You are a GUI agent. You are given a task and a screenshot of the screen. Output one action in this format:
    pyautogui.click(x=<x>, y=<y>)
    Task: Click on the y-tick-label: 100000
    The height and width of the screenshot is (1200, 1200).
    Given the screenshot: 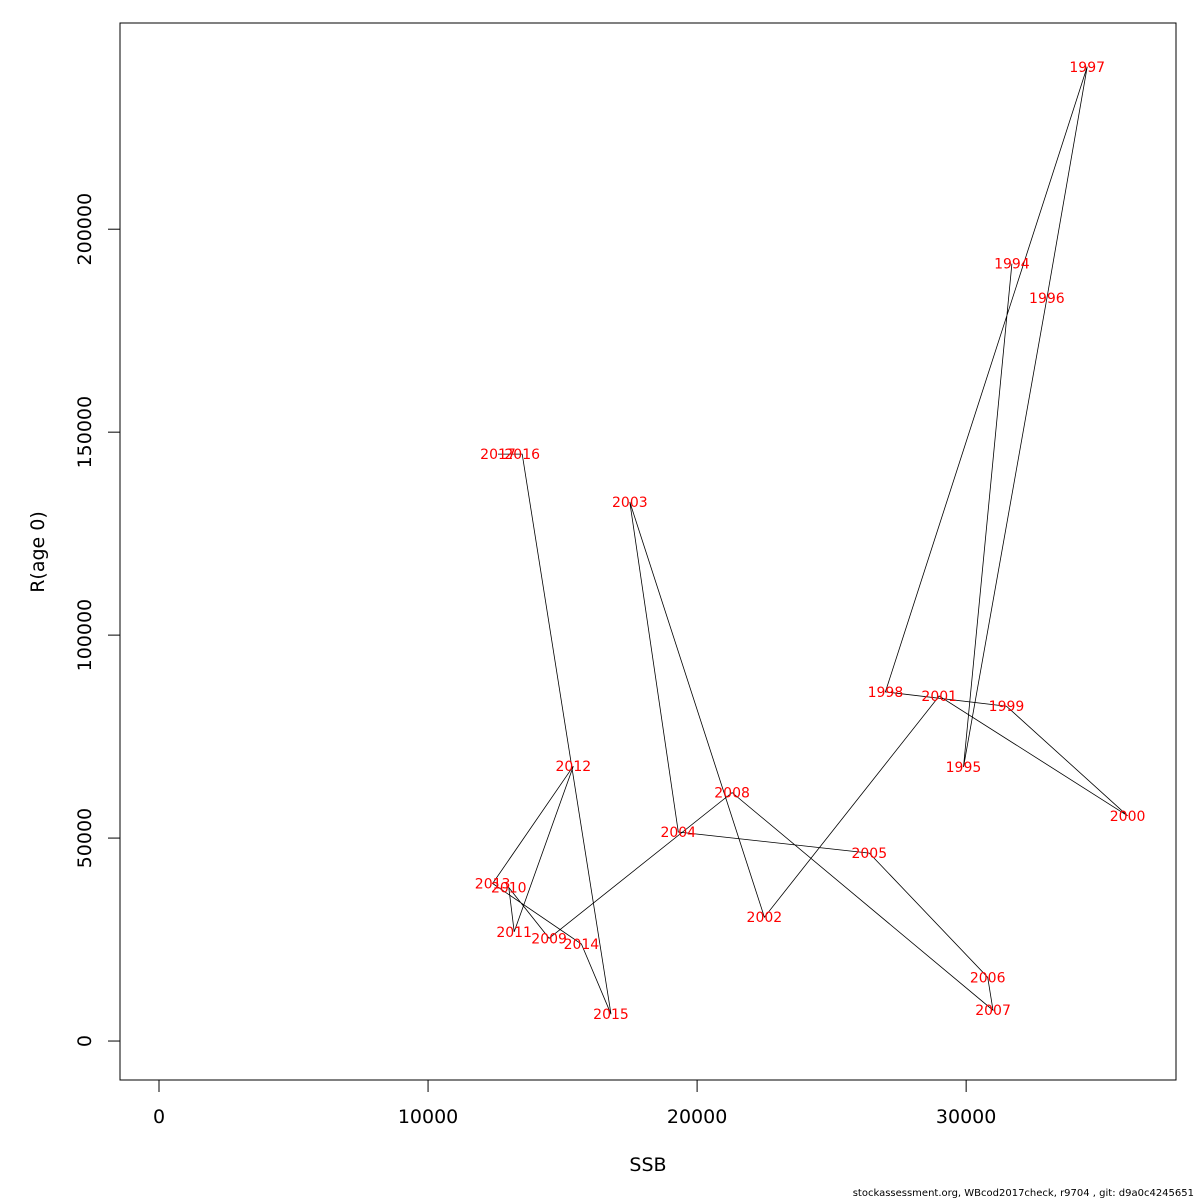 What is the action you would take?
    pyautogui.click(x=85, y=635)
    